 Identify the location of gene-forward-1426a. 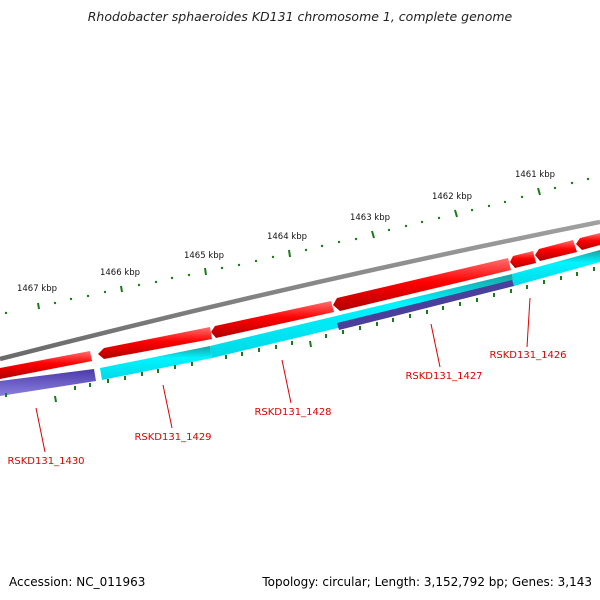
(523, 259).